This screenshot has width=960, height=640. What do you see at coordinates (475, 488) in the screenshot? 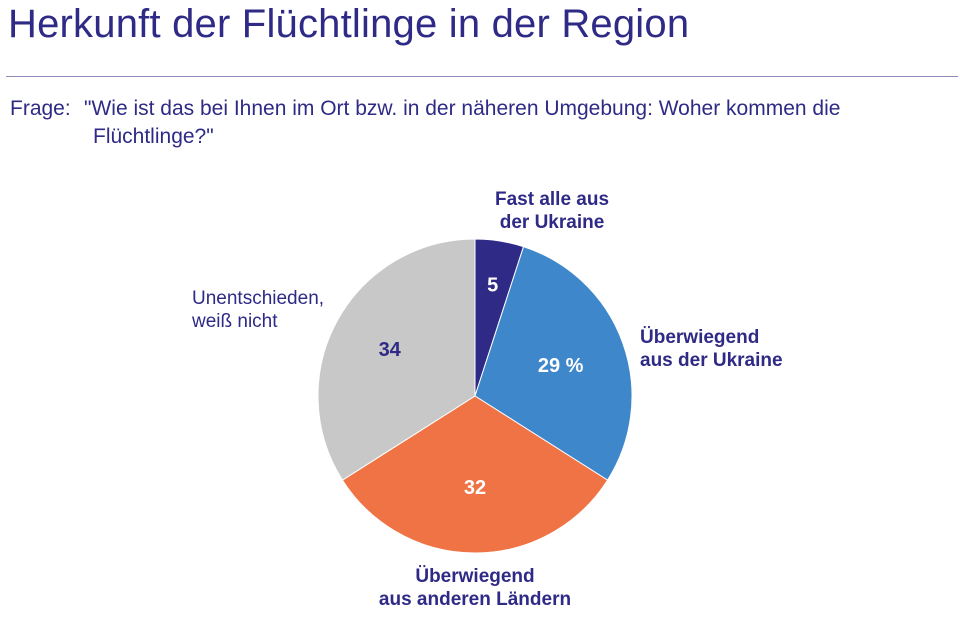
I see `pie-value-label-2: 32` at bounding box center [475, 488].